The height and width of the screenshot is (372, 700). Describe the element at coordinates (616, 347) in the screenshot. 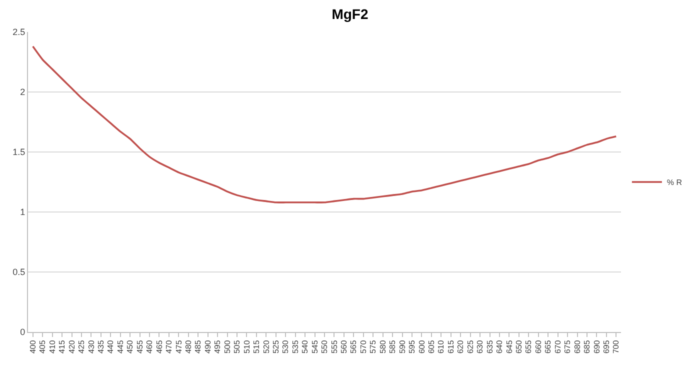

I see `x-tick-label: 700` at that location.